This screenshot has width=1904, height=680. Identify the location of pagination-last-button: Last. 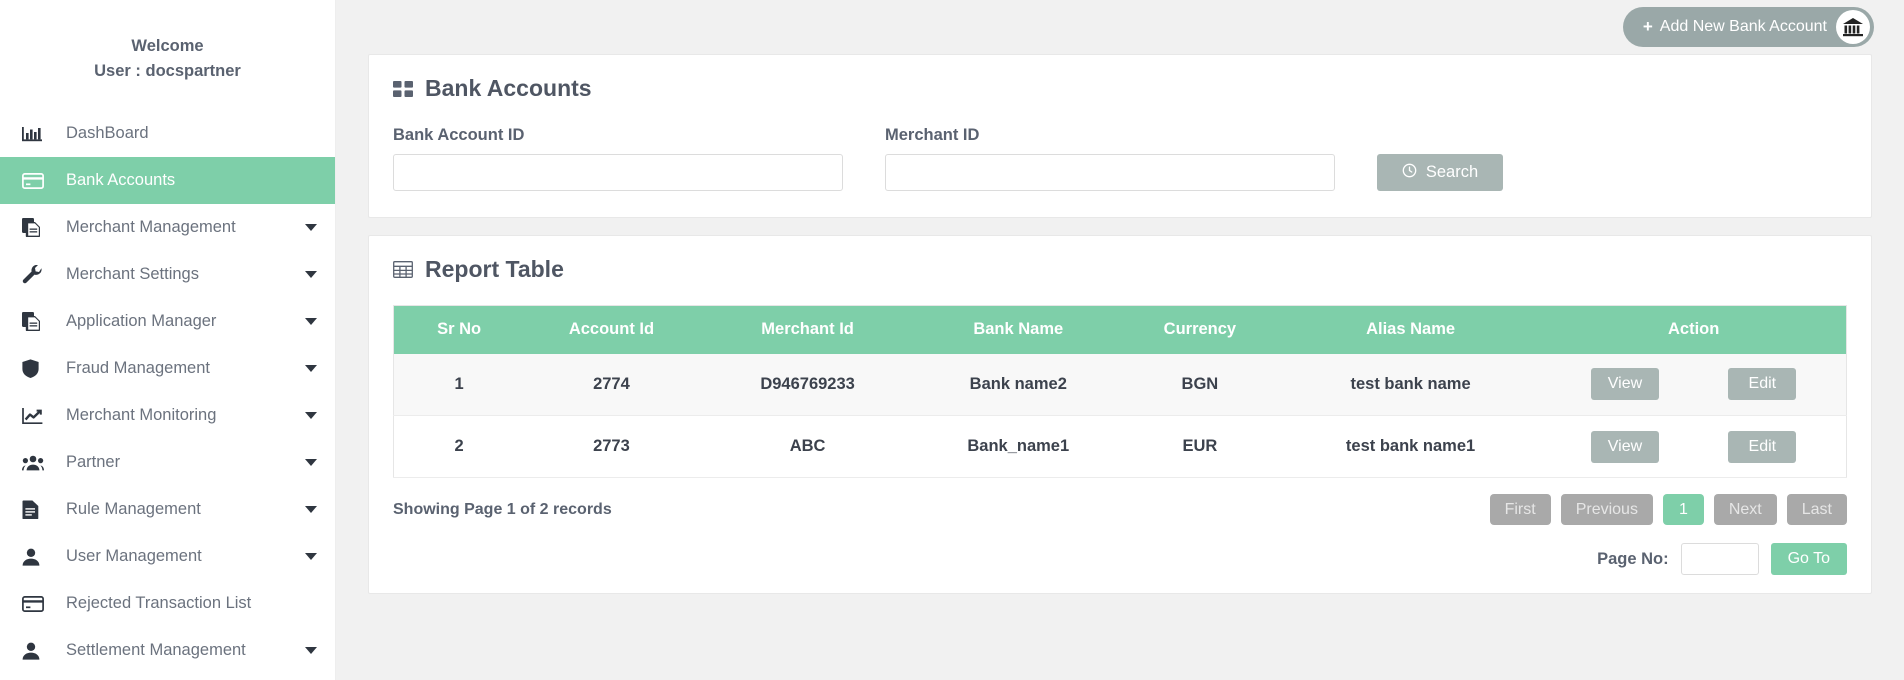
(1816, 509).